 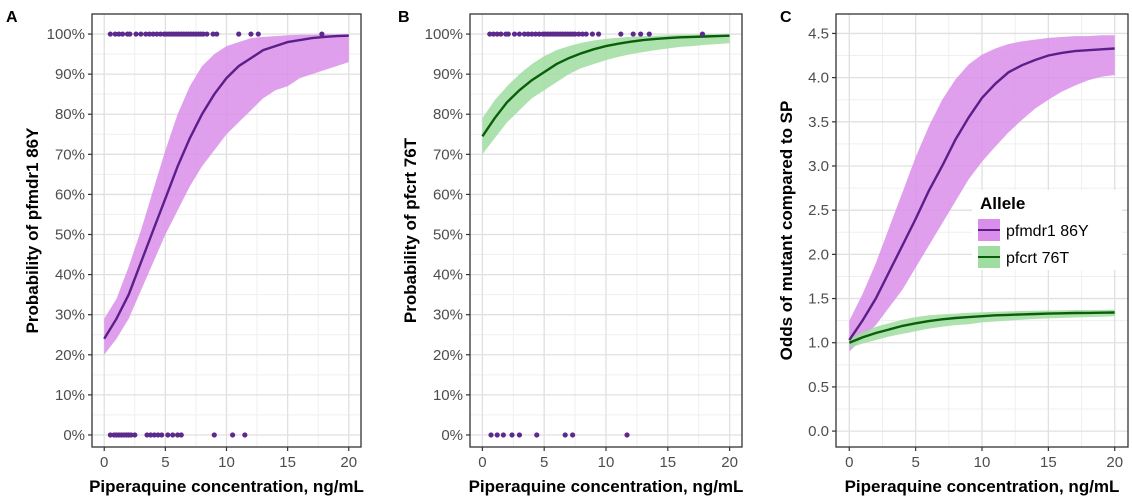 I want to click on legend-title: Allele, so click(x=1002, y=203).